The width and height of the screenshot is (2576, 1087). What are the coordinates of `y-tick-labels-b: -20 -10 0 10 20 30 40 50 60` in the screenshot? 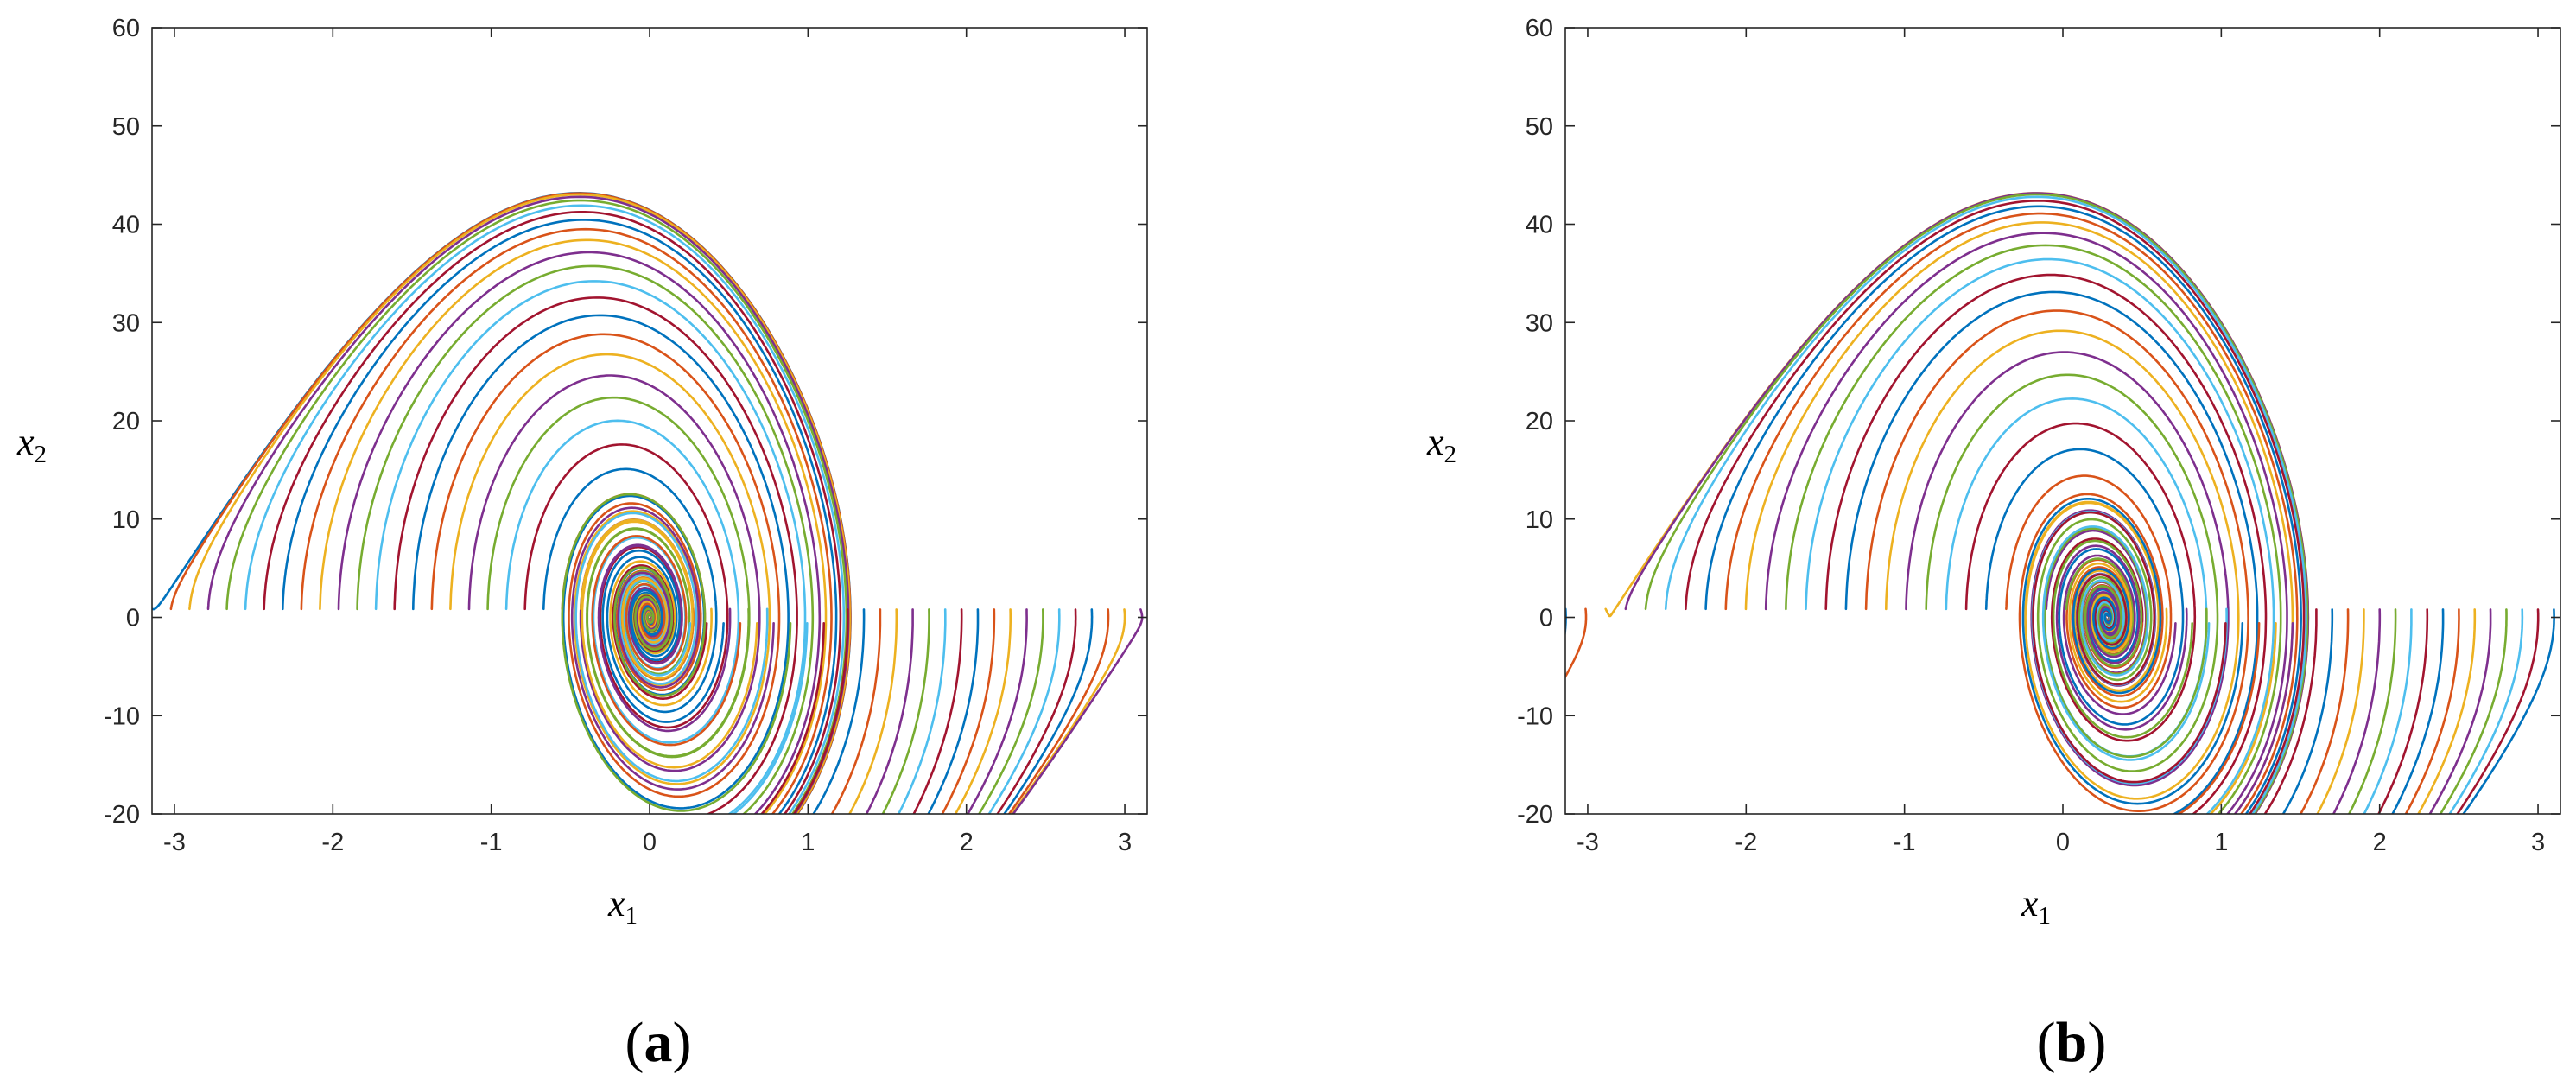 It's located at (1535, 422).